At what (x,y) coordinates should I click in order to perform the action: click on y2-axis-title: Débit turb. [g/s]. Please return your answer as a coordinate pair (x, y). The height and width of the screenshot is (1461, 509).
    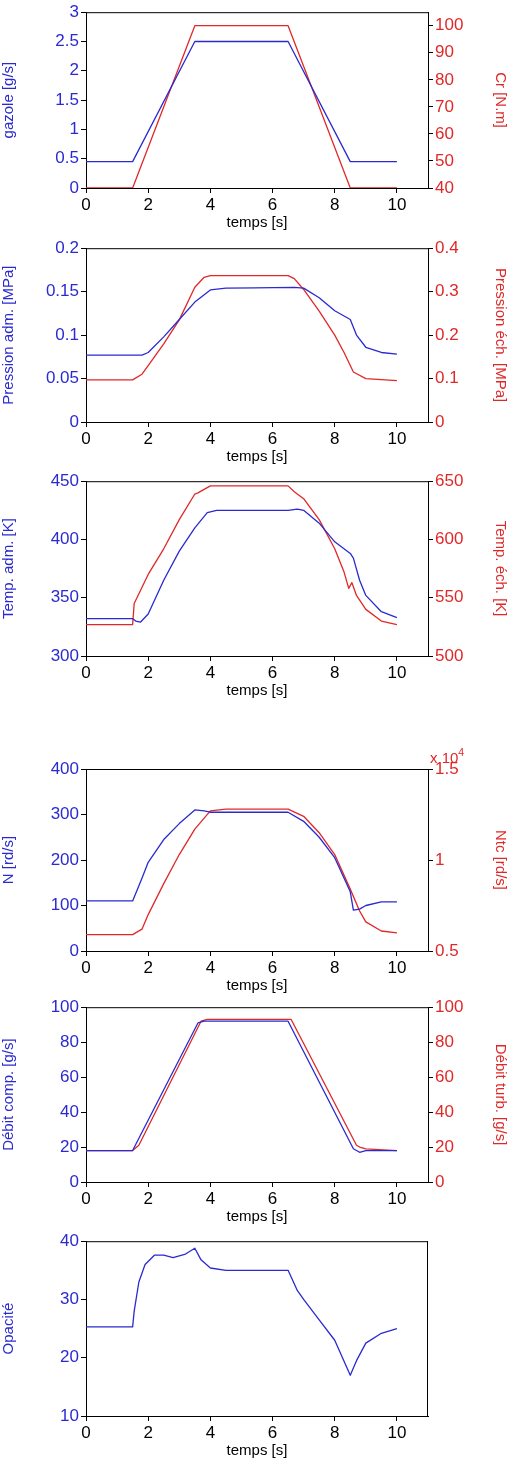
    Looking at the image, I should click on (500, 1094).